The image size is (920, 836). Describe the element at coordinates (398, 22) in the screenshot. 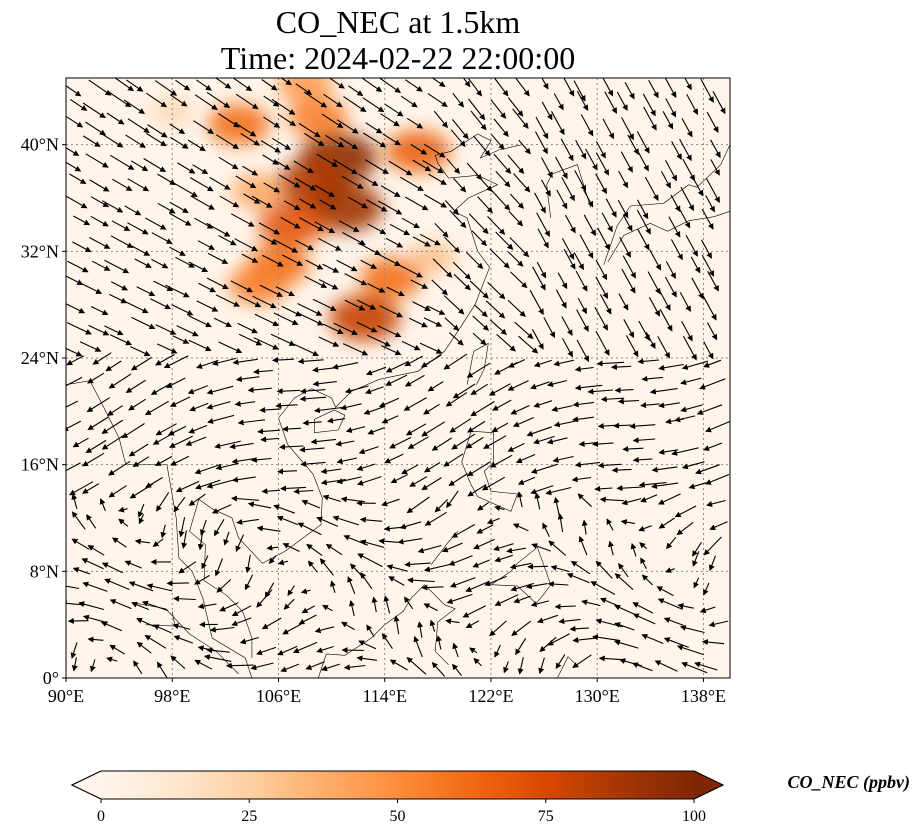

I see `chart-title-line-1: CO_NEC at 1.5km` at that location.